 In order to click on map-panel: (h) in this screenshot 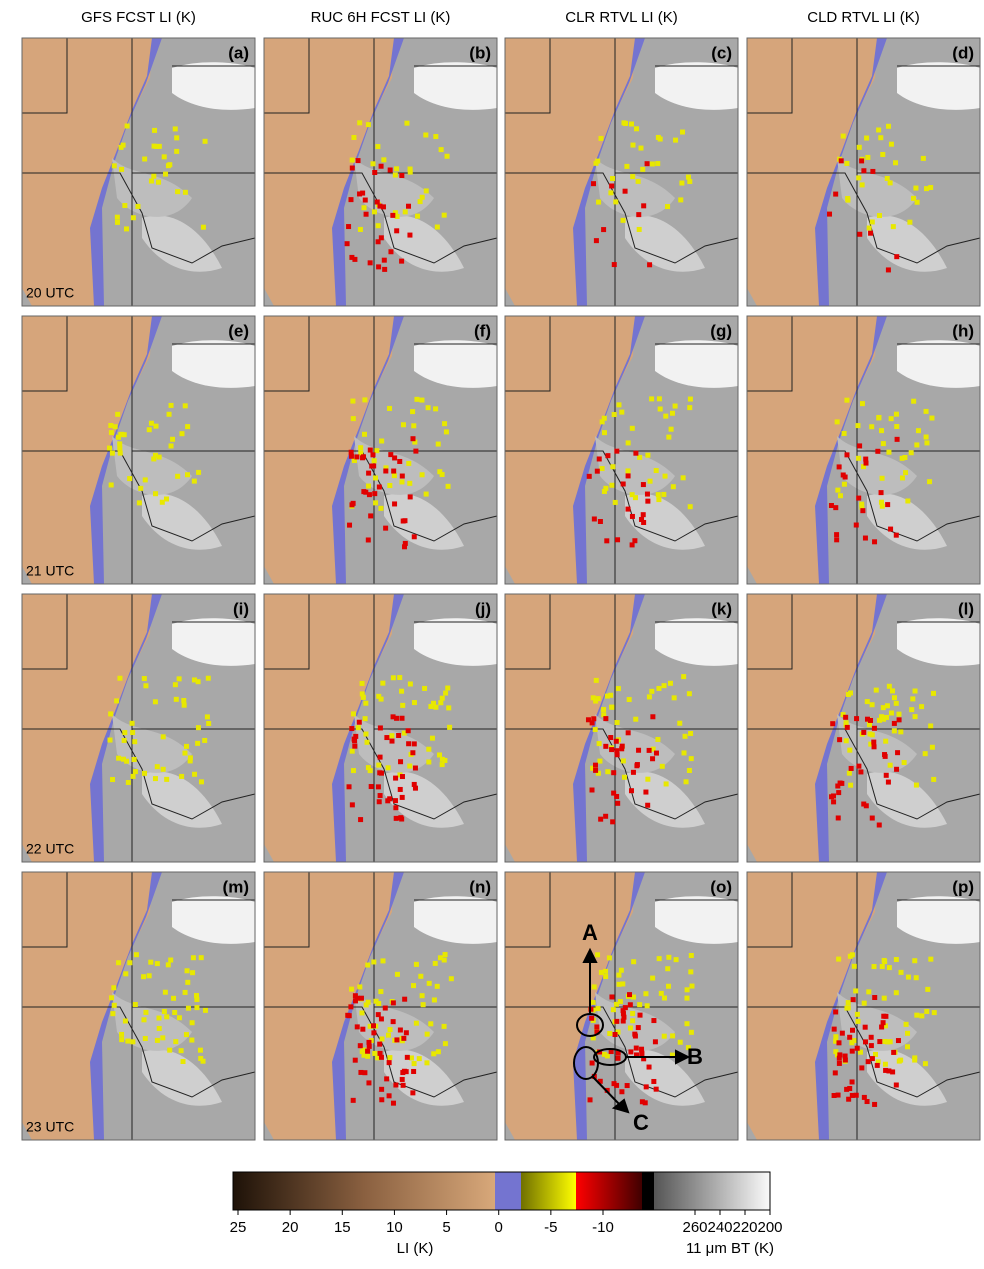, I will do `click(863, 450)`.